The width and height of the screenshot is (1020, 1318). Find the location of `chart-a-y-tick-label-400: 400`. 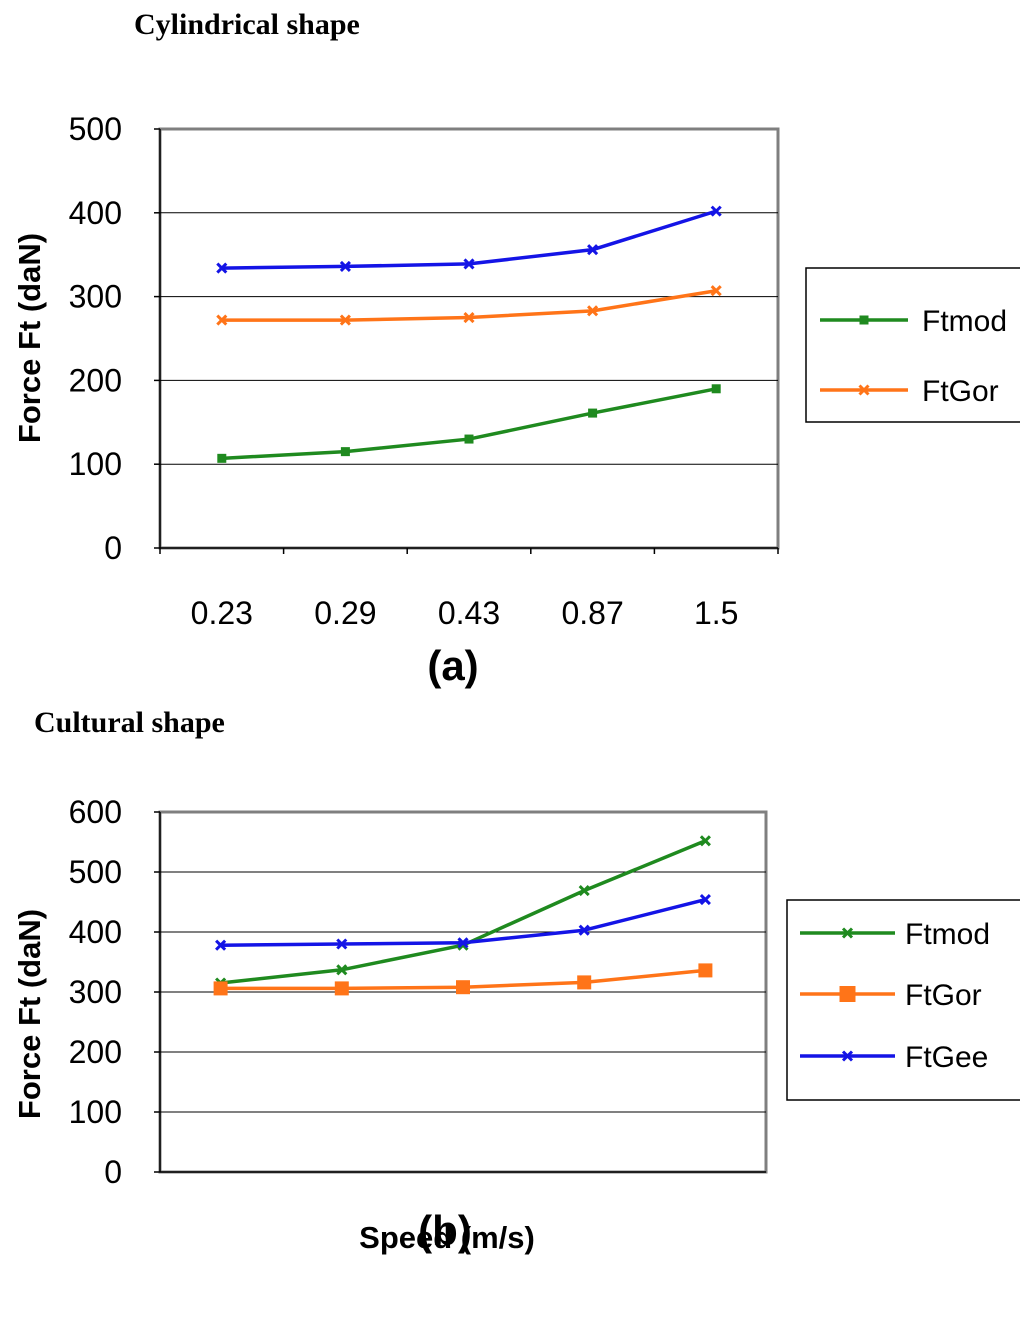

chart-a-y-tick-label-400: 400 is located at coordinates (95, 213).